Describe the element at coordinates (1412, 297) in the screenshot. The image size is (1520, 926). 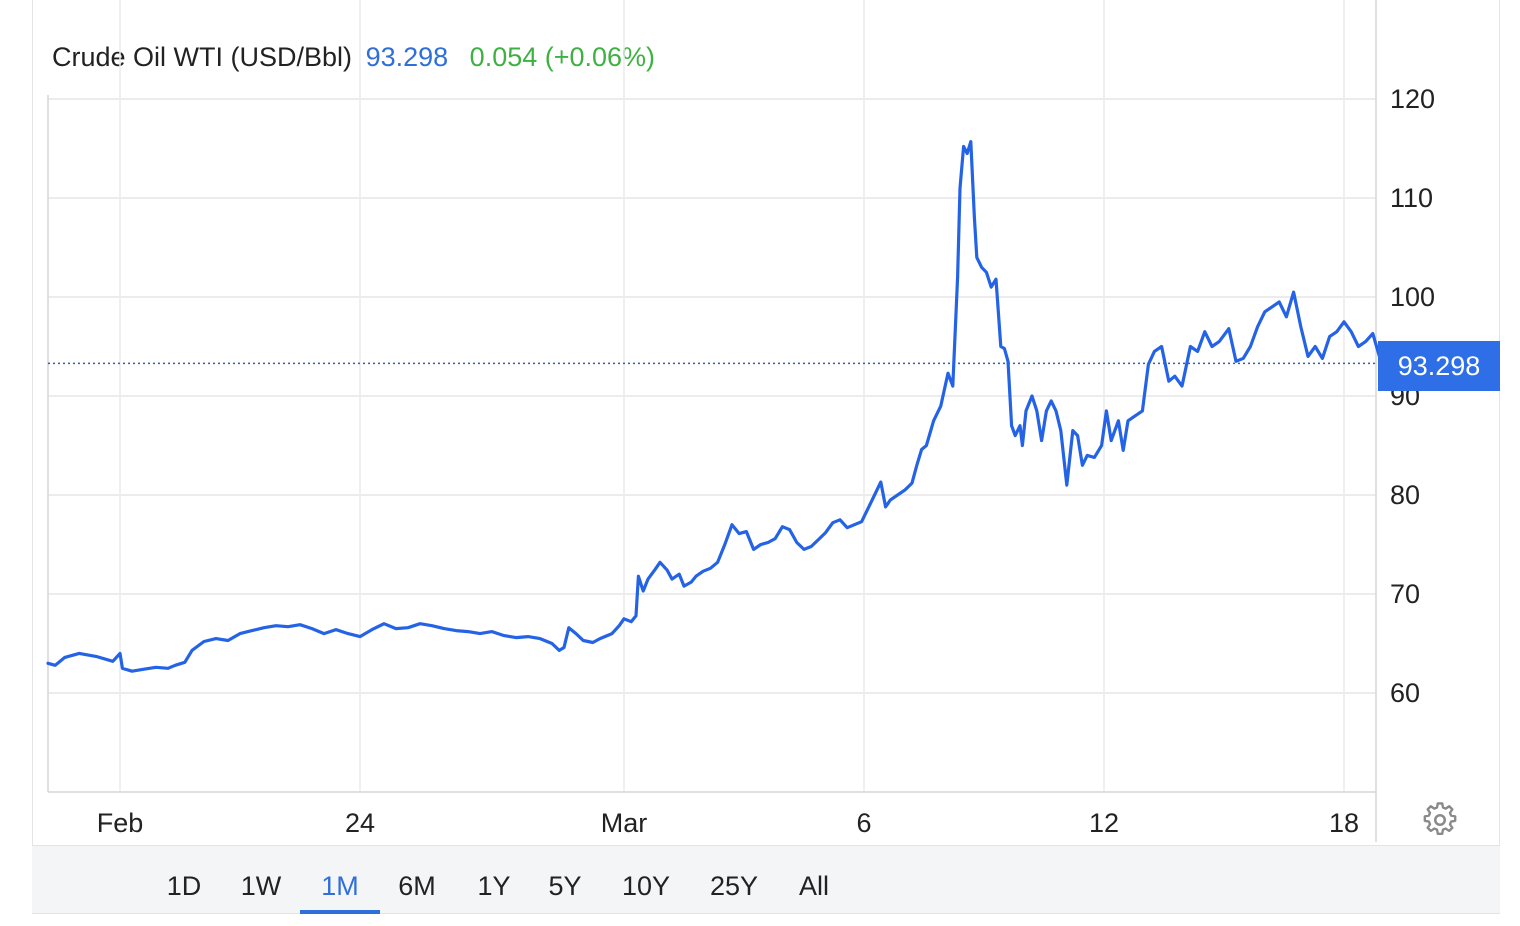
I see `y-tick-label-100: 100` at that location.